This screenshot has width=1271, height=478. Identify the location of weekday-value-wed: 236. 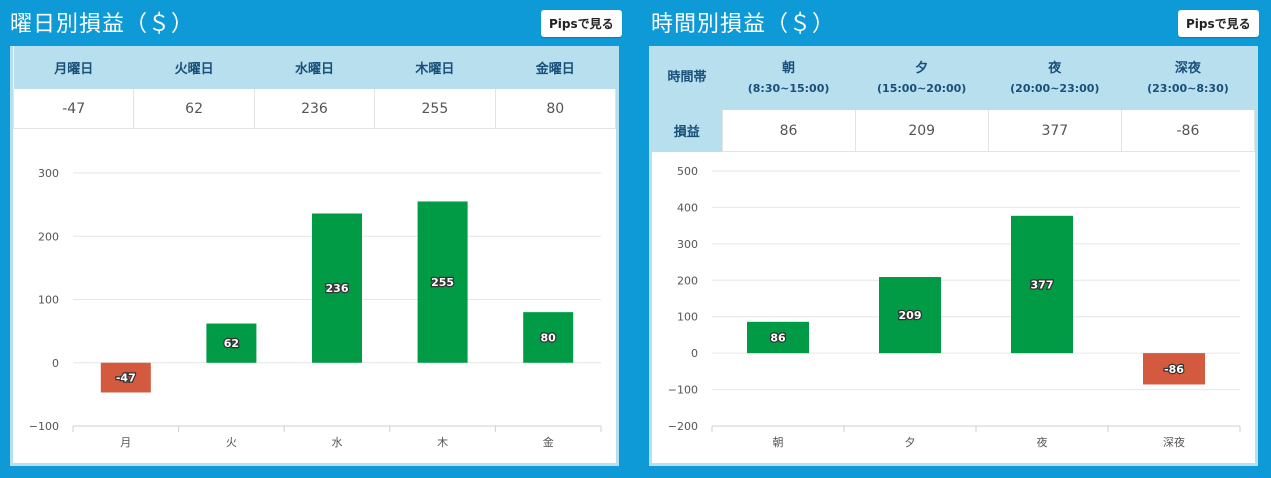
(314, 109).